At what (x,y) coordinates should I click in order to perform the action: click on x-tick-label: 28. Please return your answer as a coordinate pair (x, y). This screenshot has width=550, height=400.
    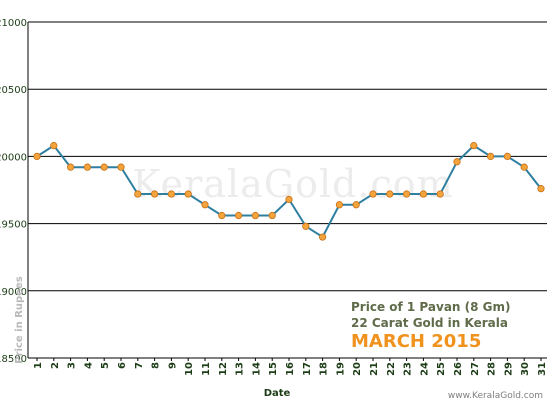
    Looking at the image, I should click on (492, 369).